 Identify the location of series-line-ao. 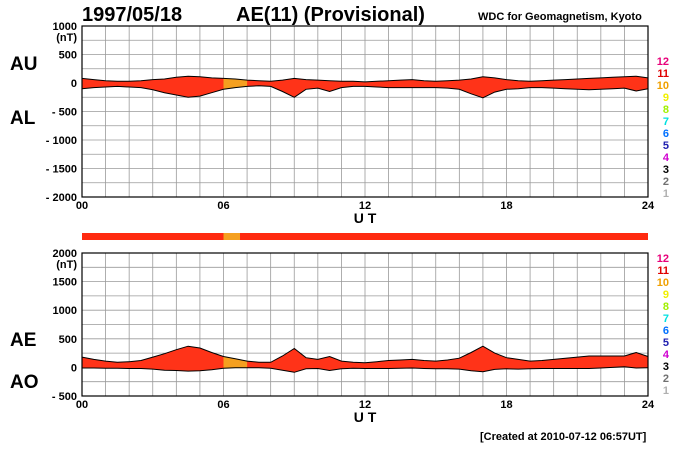
(365, 369).